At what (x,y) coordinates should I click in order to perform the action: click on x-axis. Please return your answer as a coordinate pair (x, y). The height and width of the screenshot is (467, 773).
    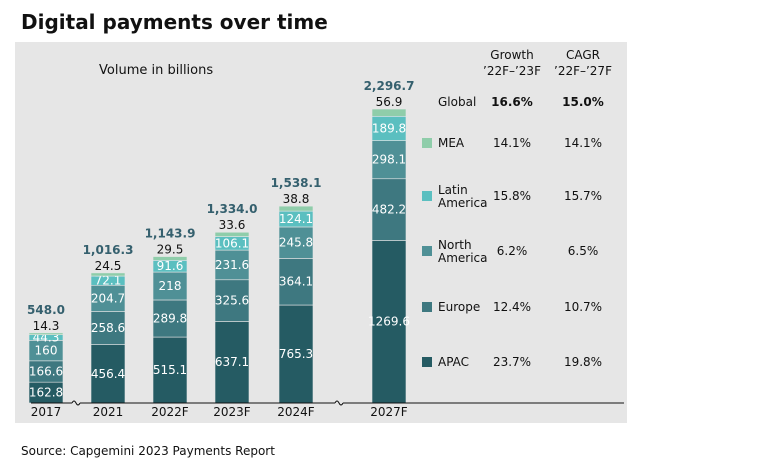
    Looking at the image, I should click on (327, 403).